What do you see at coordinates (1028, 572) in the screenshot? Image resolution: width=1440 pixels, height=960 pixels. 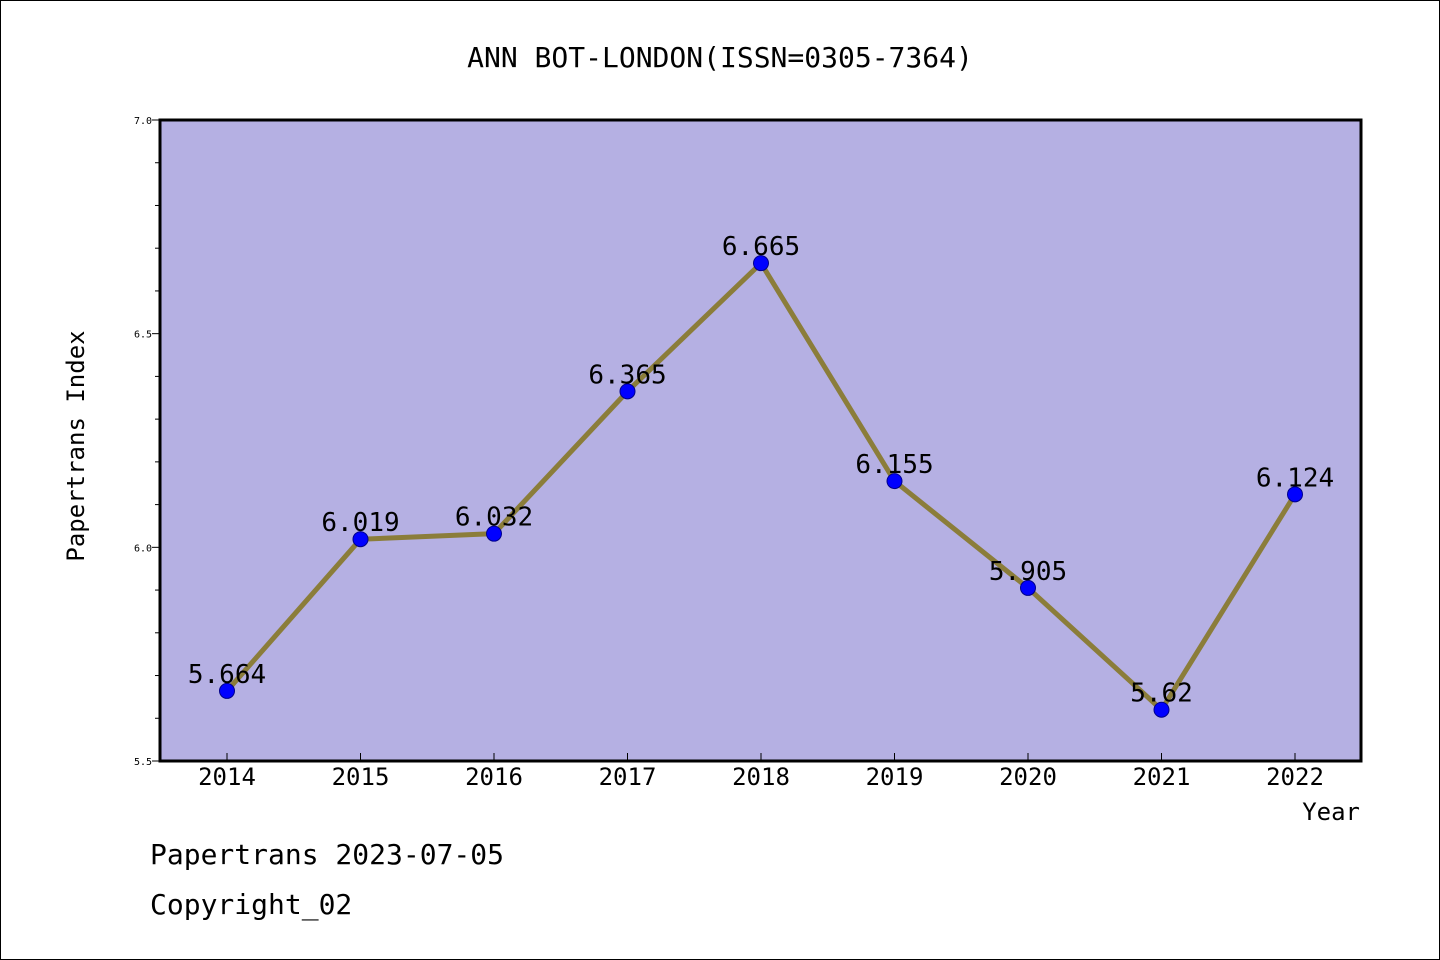 I see `data-label: 5.905` at bounding box center [1028, 572].